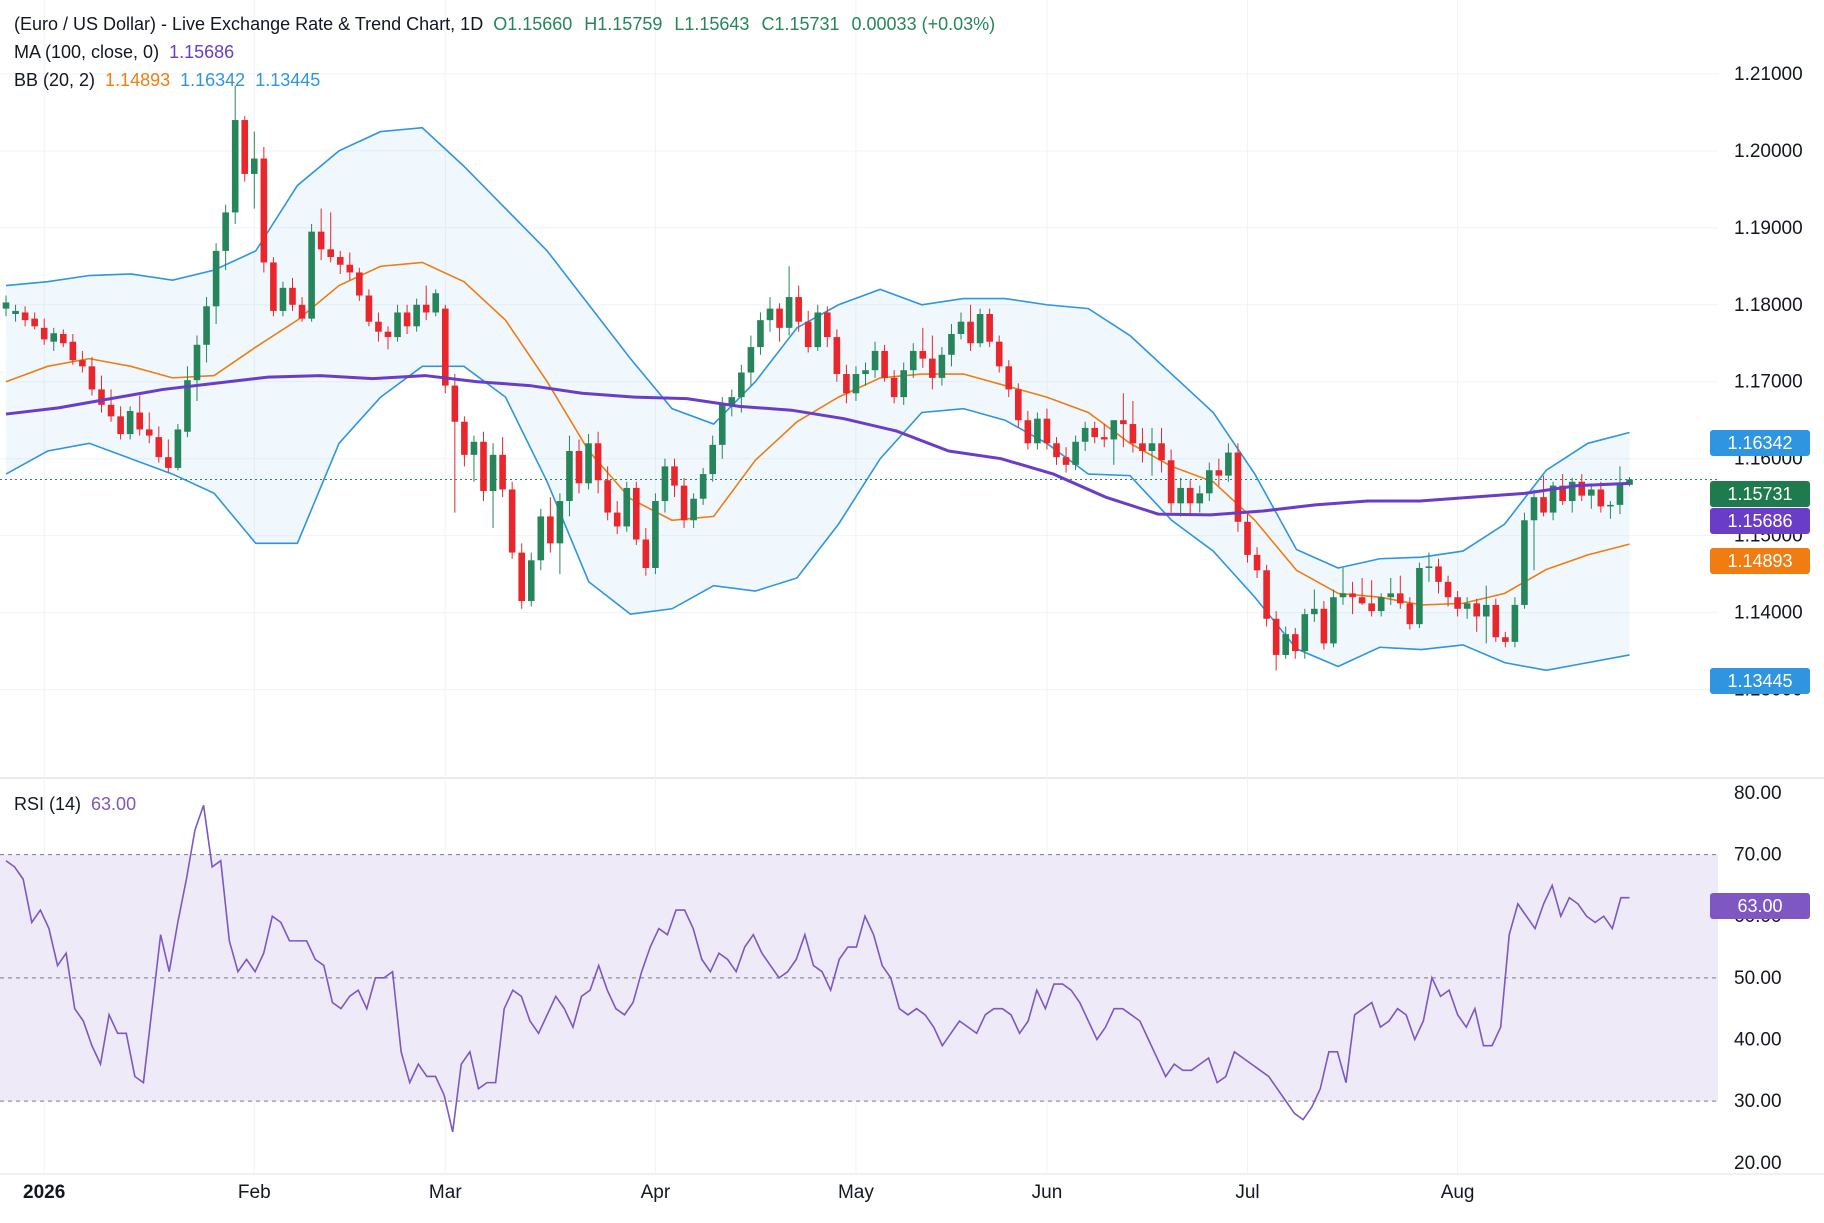 This screenshot has height=1223, width=1824. What do you see at coordinates (87, 52) in the screenshot?
I see `ma-legend-label: MA (100, close, 0)` at bounding box center [87, 52].